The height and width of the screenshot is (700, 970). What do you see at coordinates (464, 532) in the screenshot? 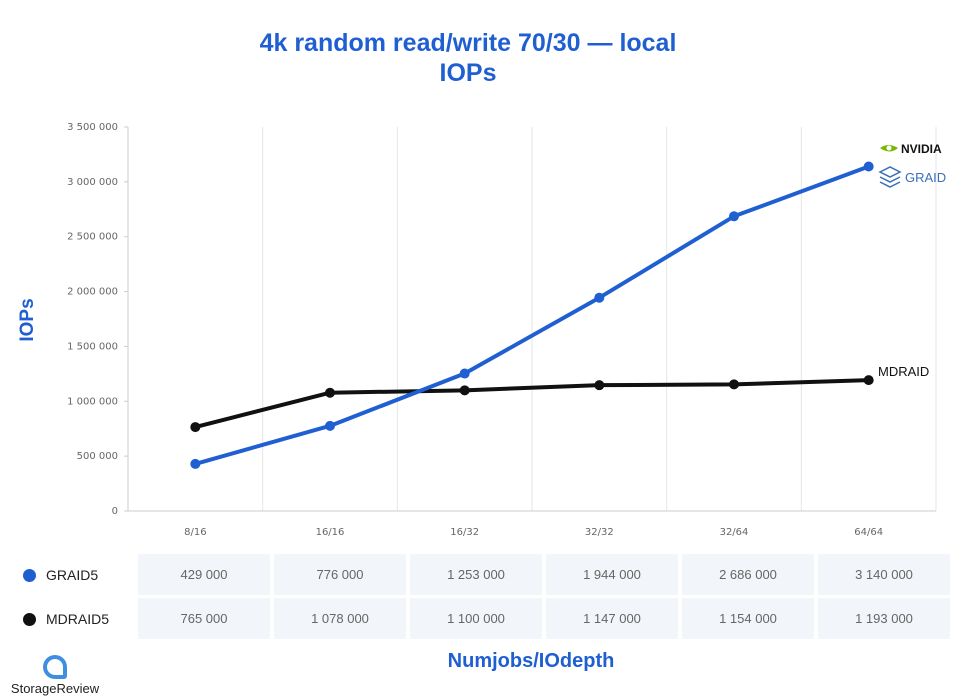
I see `x-tick-label: 16/32` at bounding box center [464, 532].